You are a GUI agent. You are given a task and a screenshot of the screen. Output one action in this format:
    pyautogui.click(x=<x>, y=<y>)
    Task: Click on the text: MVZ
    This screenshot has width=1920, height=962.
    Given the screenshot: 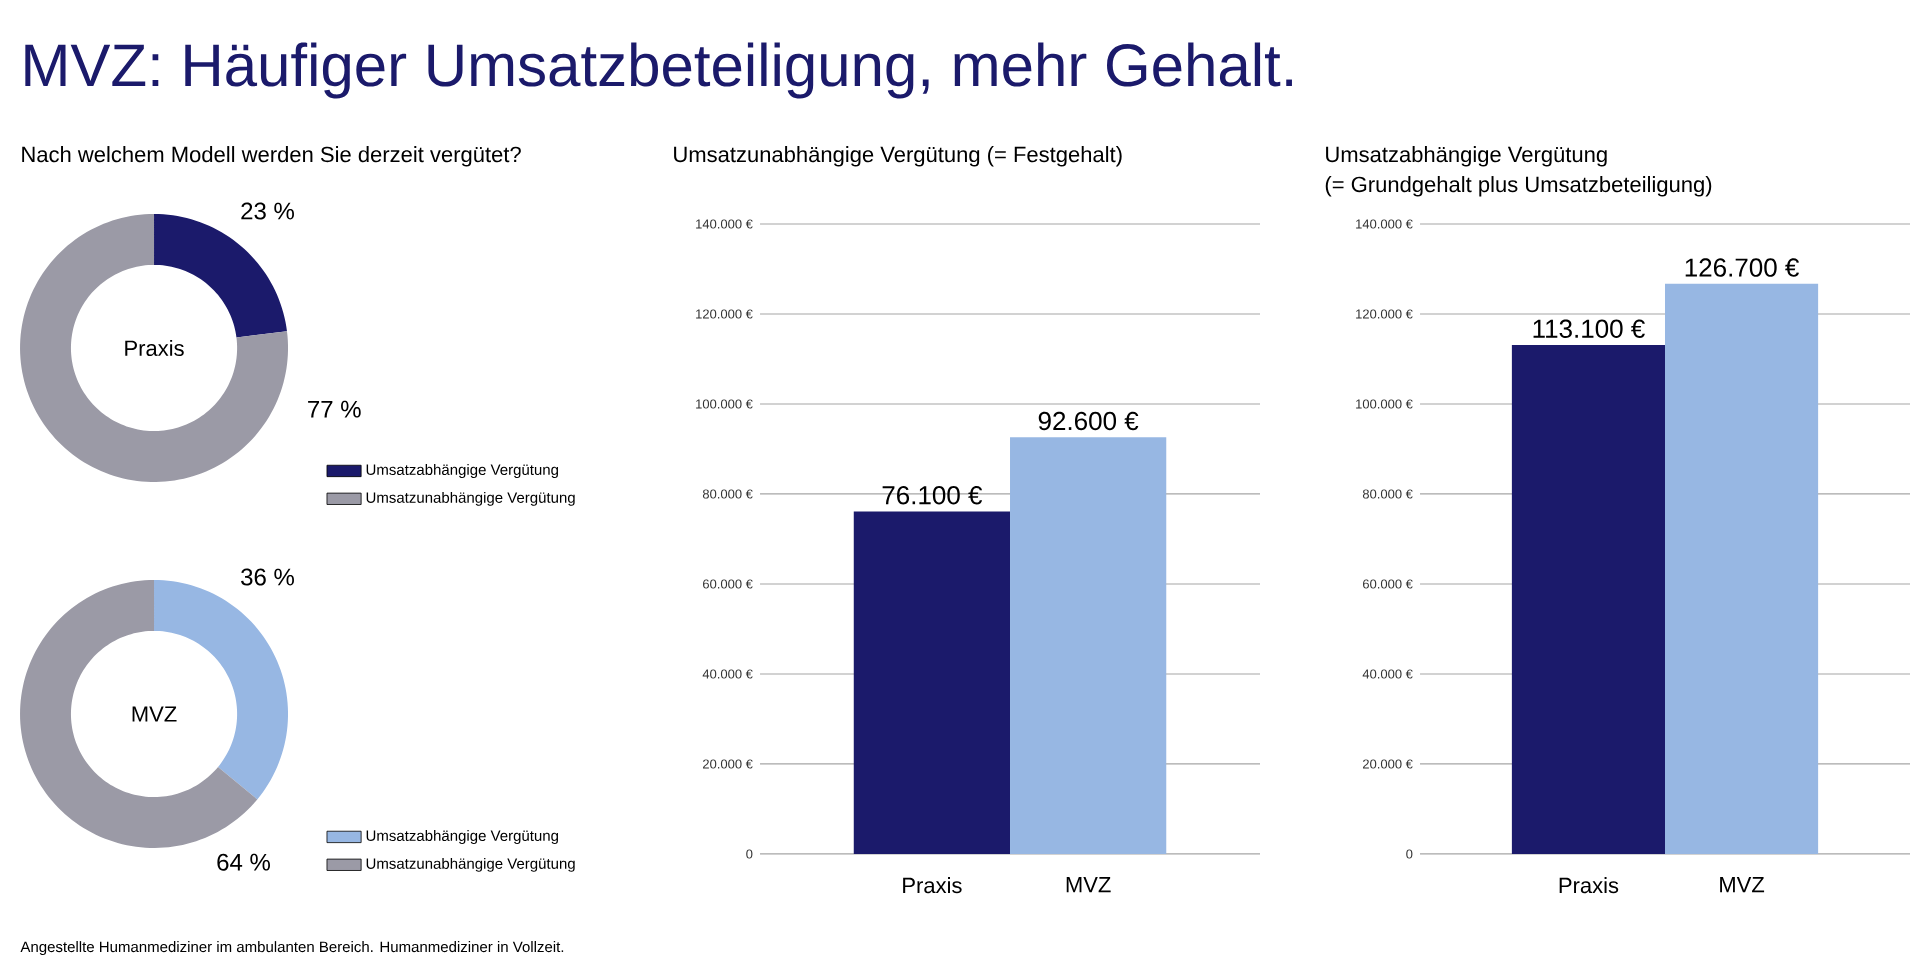 What is the action you would take?
    pyautogui.click(x=154, y=714)
    